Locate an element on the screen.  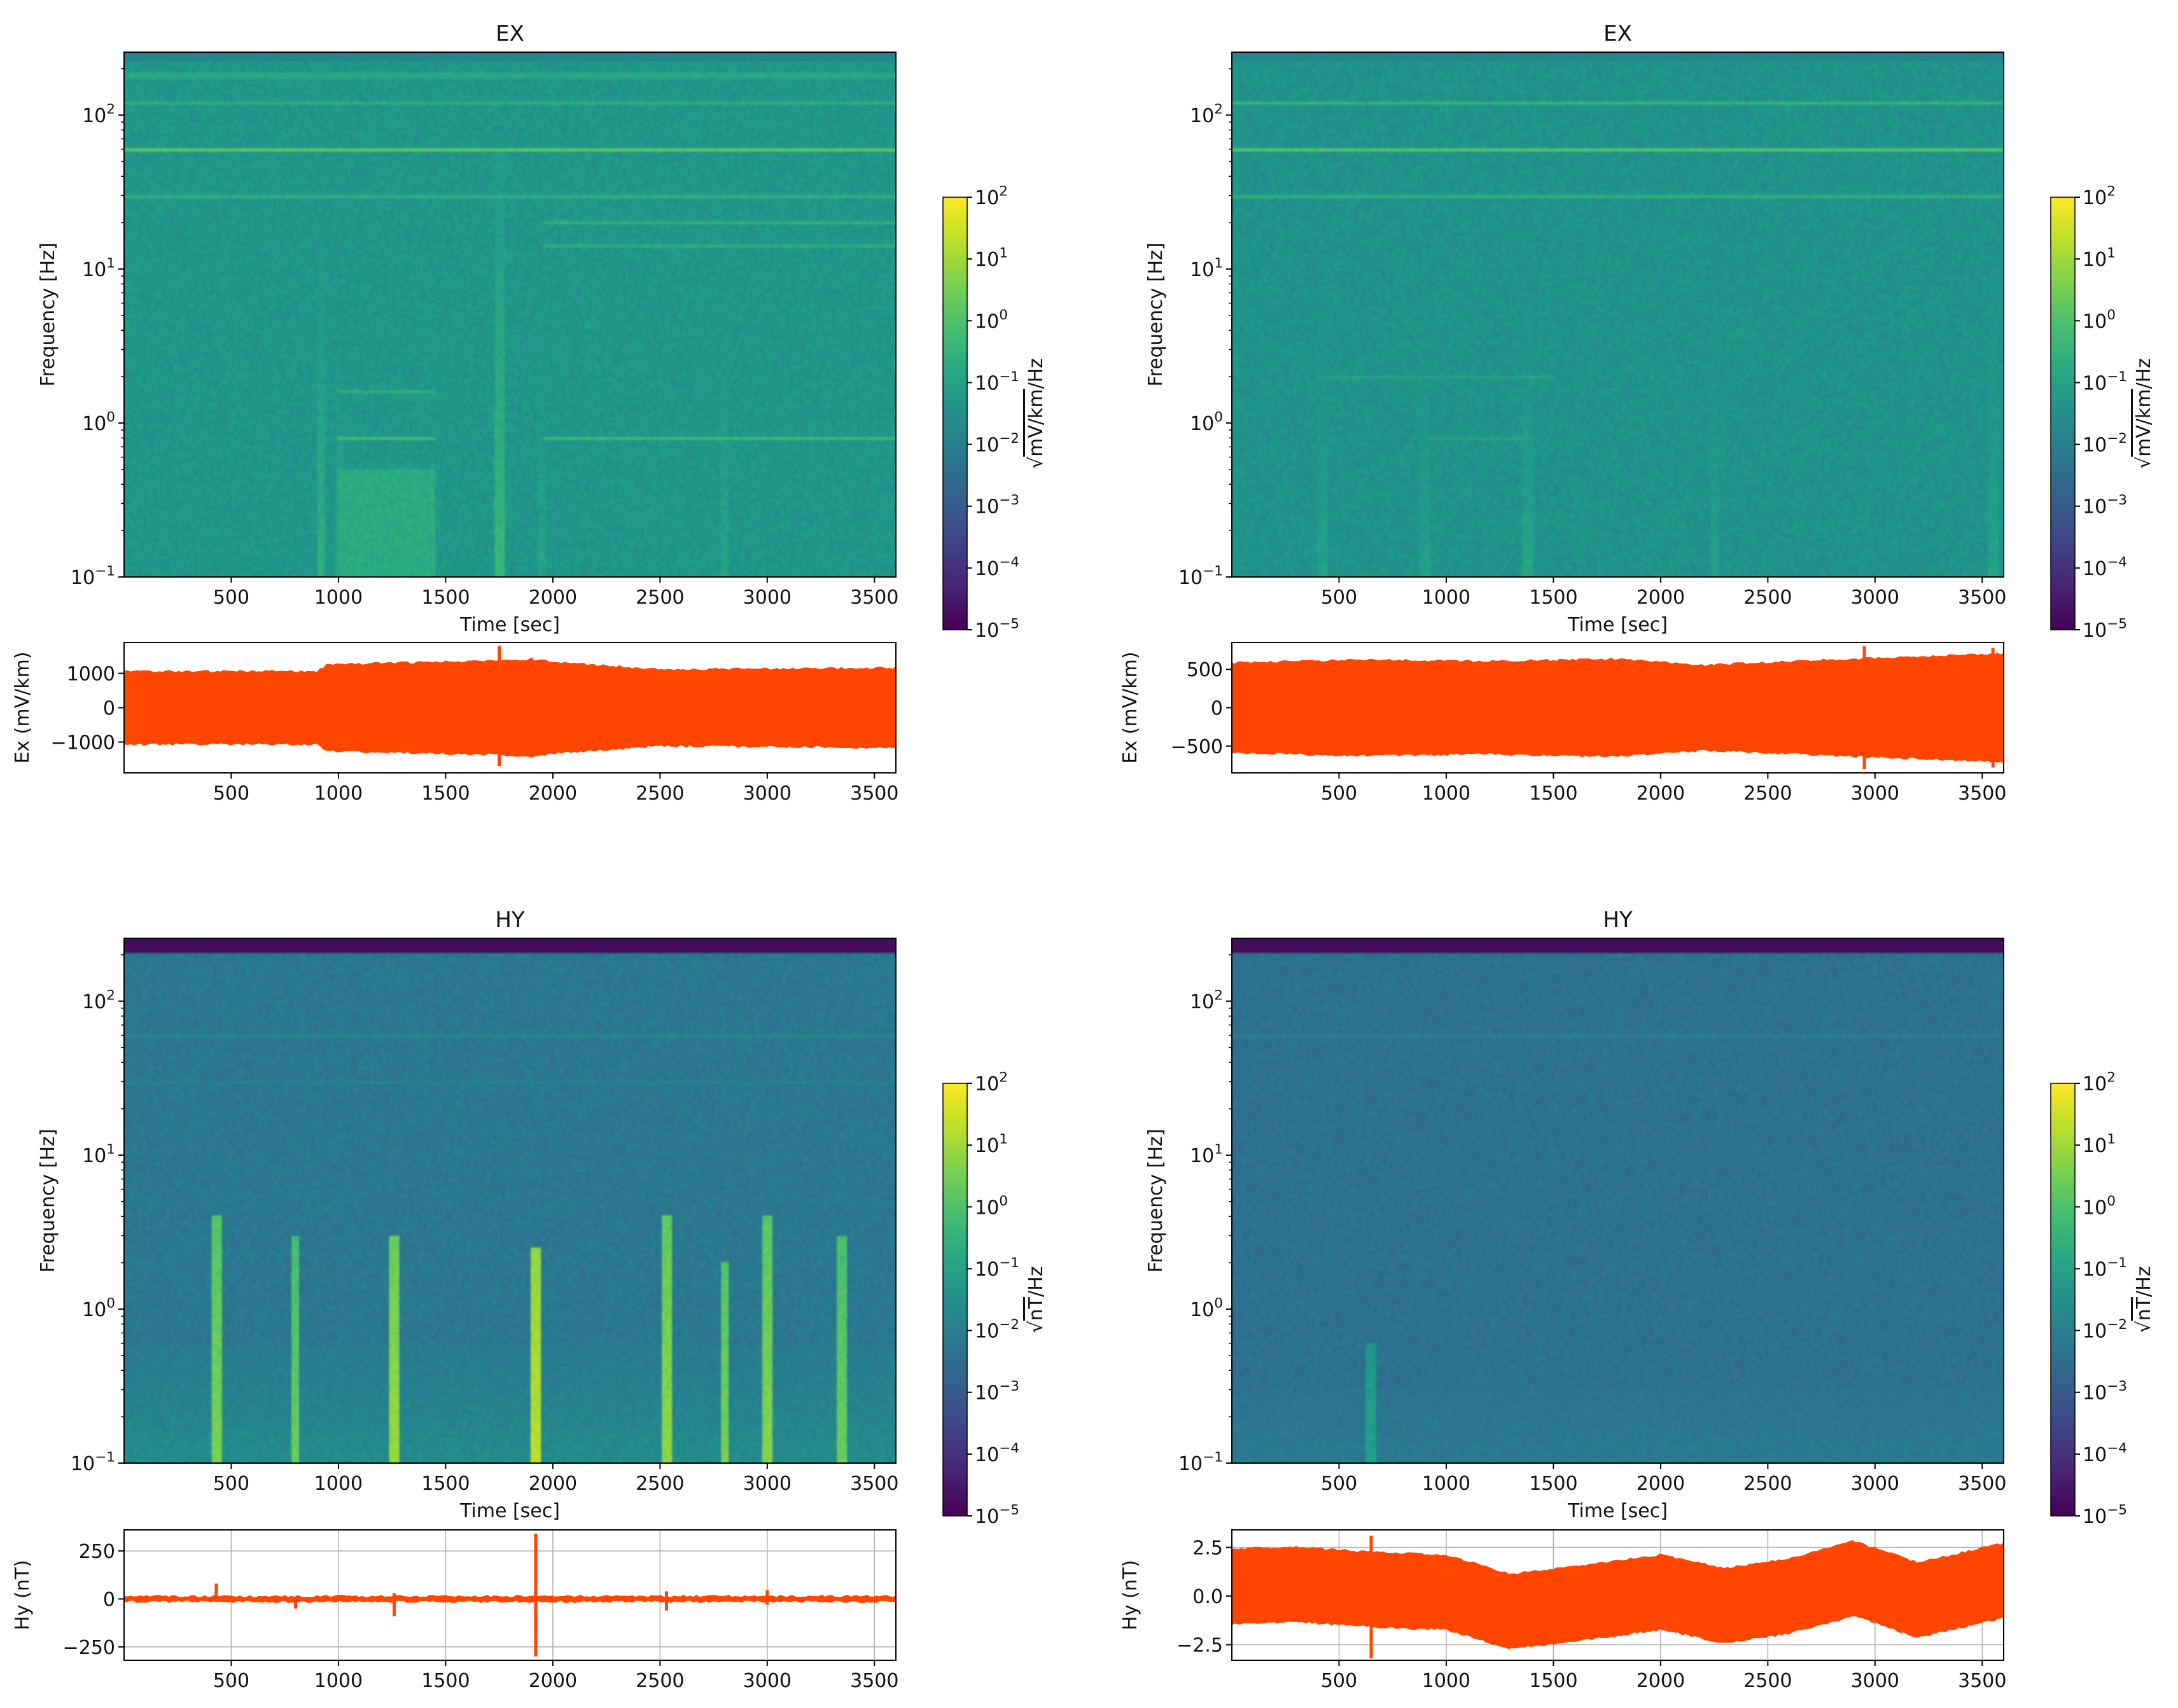
colorbar-tick-label: 10⁻⁴ is located at coordinates (2105, 1453).